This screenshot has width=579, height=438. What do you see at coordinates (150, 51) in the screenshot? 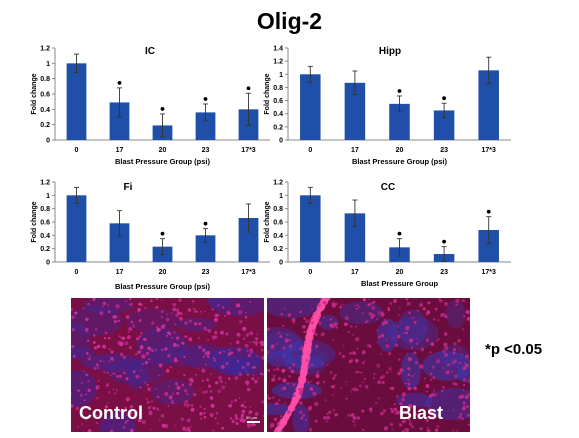
I see `chart-title: IC` at bounding box center [150, 51].